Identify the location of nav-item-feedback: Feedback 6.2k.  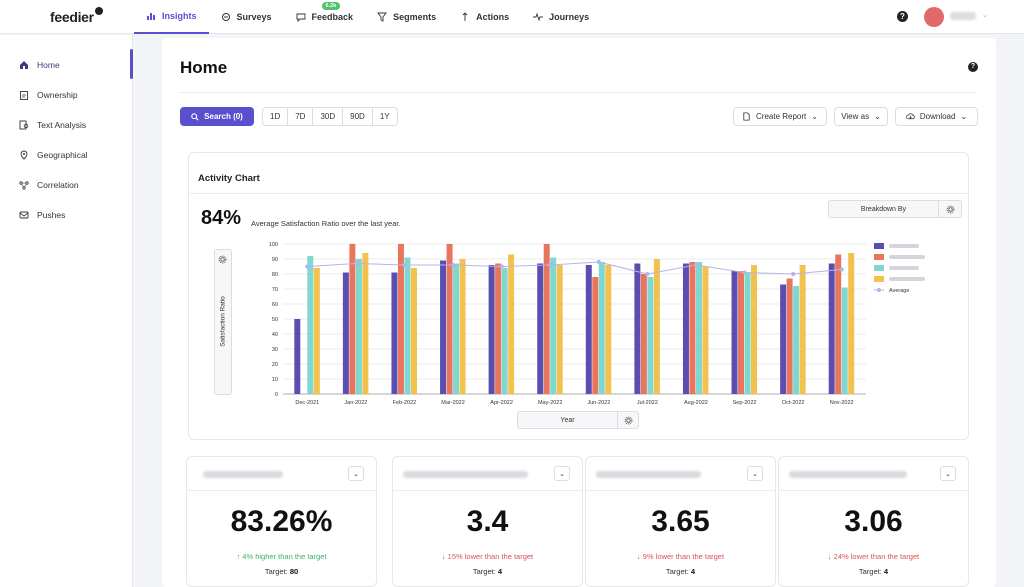
(325, 17).